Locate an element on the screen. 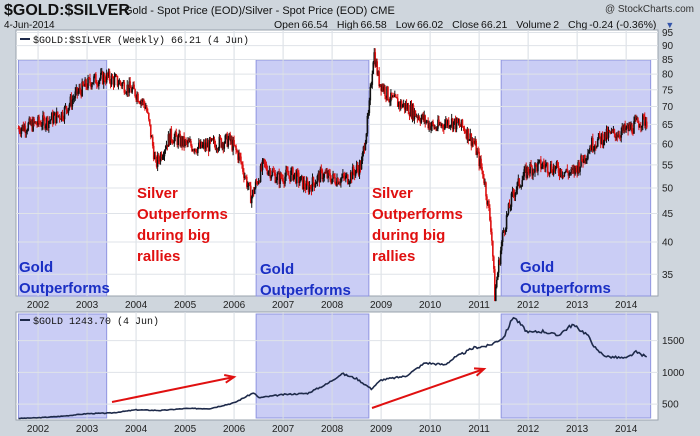 The width and height of the screenshot is (700, 436). ratio-x-tick-label: 2009 is located at coordinates (381, 305).